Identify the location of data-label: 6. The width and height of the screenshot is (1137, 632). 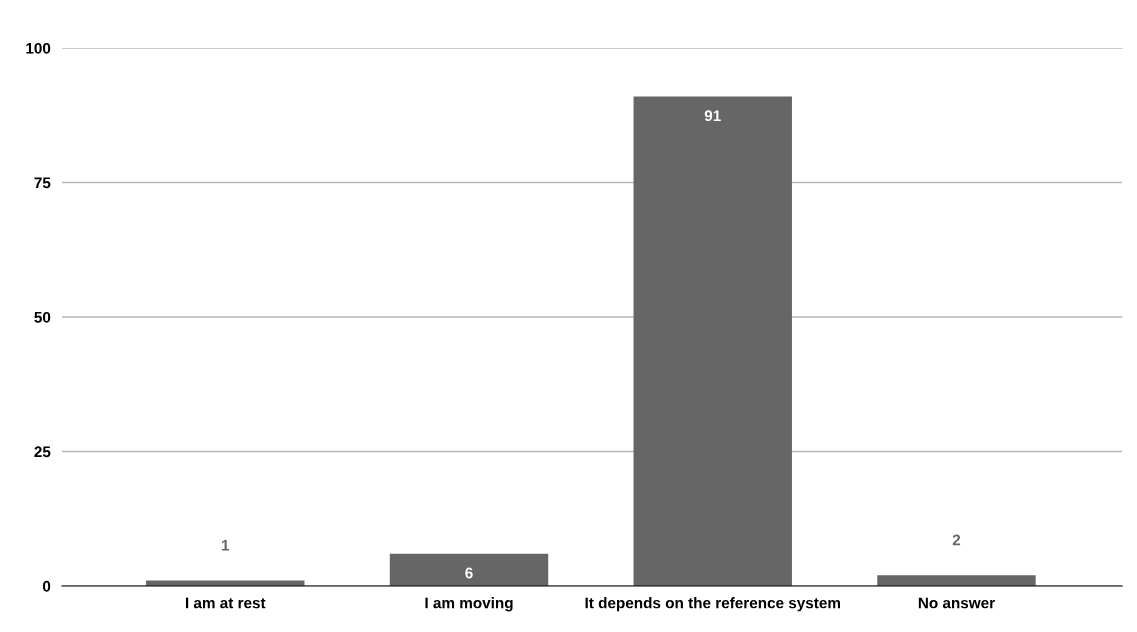
(469, 573).